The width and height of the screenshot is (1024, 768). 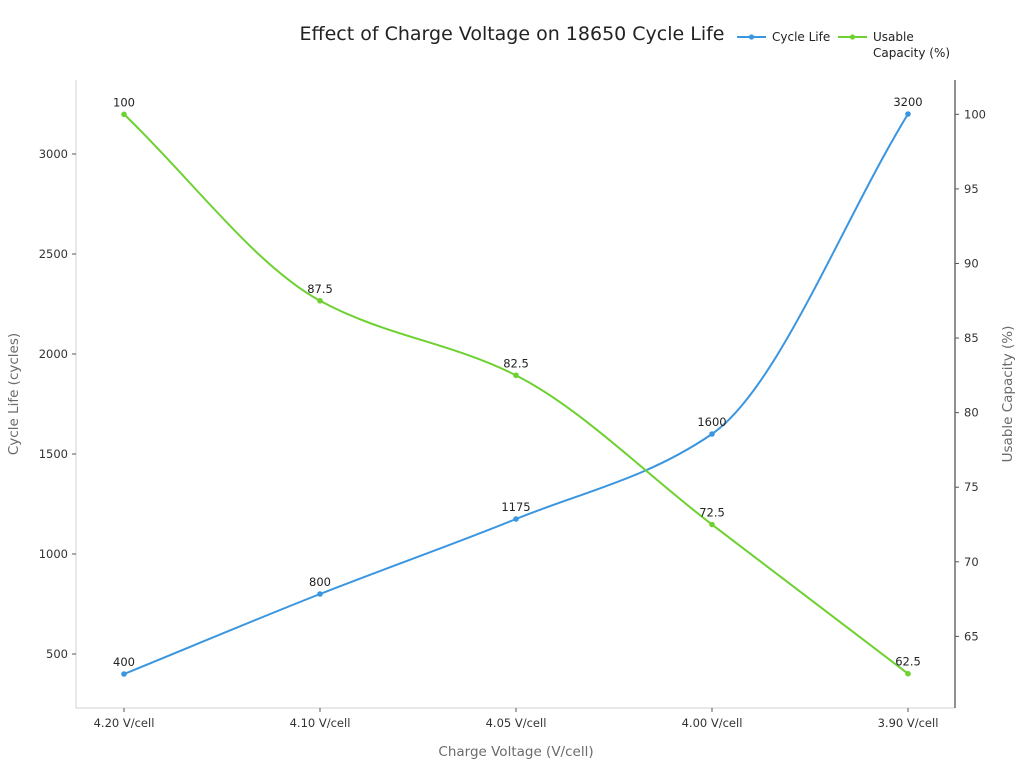 What do you see at coordinates (53, 454) in the screenshot?
I see `y-tick-label: 1500` at bounding box center [53, 454].